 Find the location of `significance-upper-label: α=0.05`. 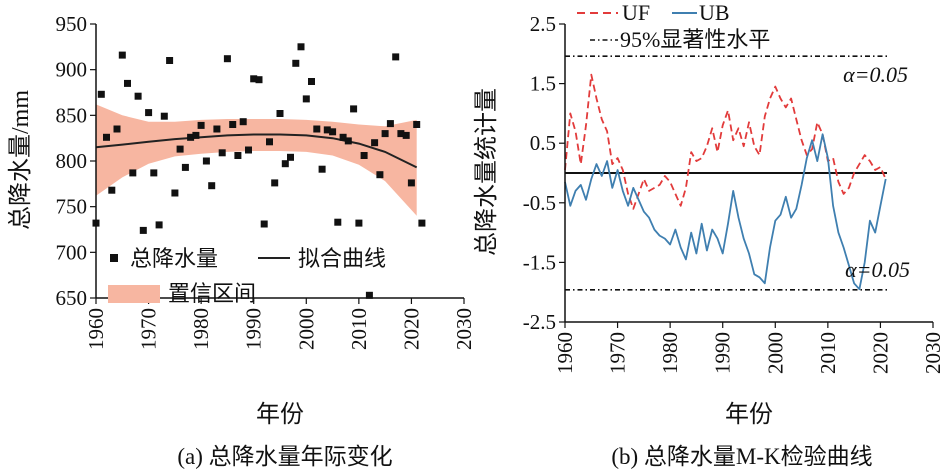

significance-upper-label: α=0.05 is located at coordinates (875, 74).